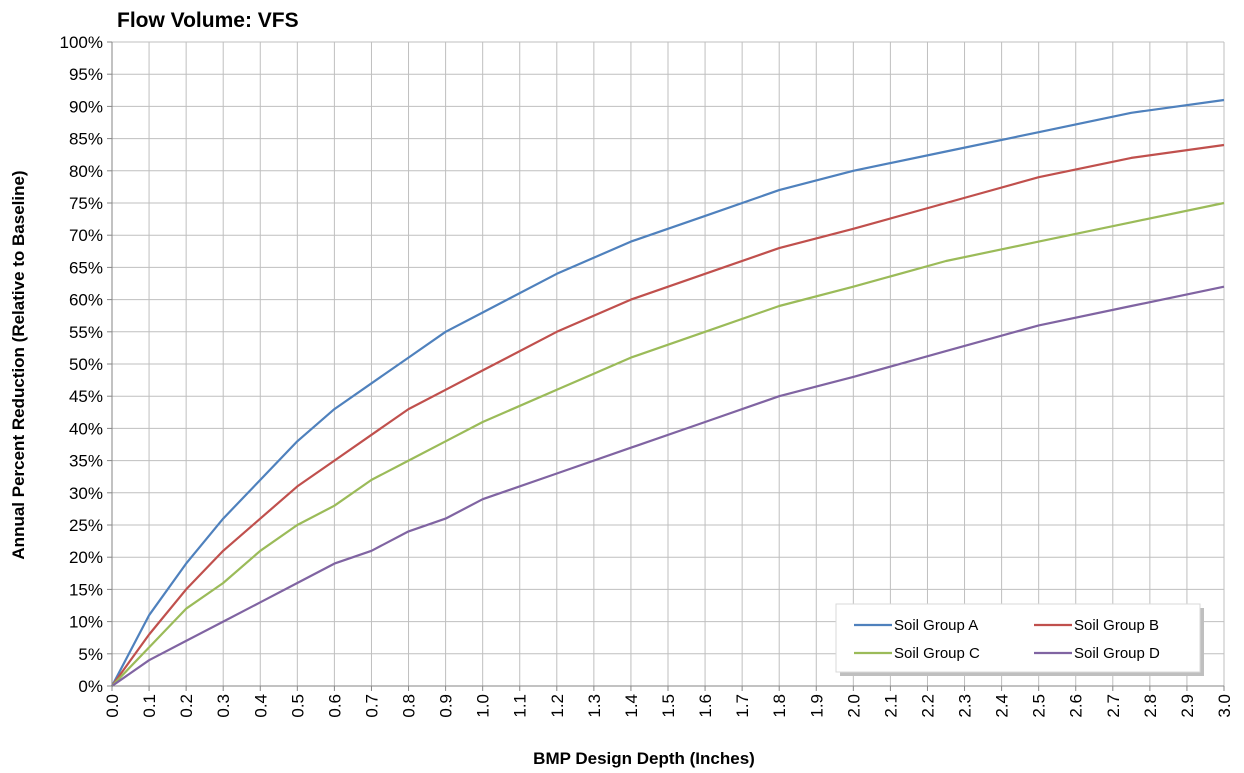  Describe the element at coordinates (631, 706) in the screenshot. I see `x-tick-label: 1.4` at that location.